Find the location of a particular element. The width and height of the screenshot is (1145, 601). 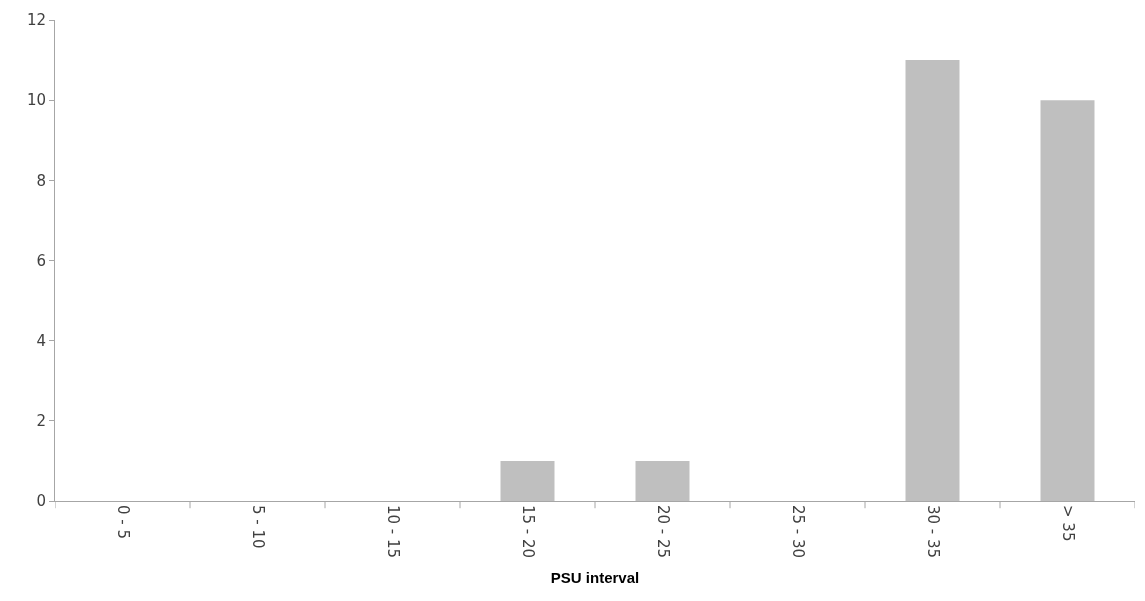

y-tick-label: 4 is located at coordinates (41, 340).